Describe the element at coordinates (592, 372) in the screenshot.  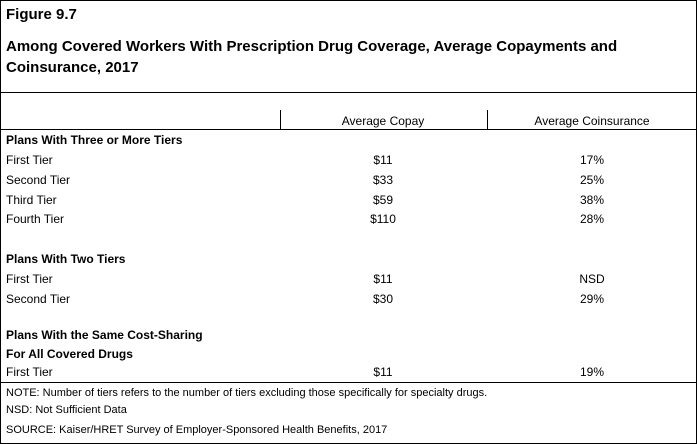
I see `row-coinsurance: 19%` at that location.